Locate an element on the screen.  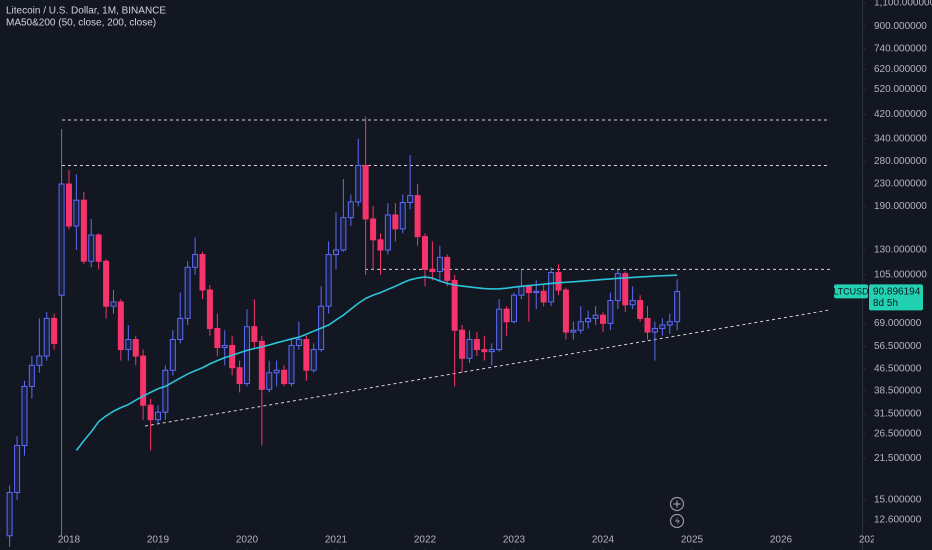
y-tick-label: 69.000000 is located at coordinates (898, 323).